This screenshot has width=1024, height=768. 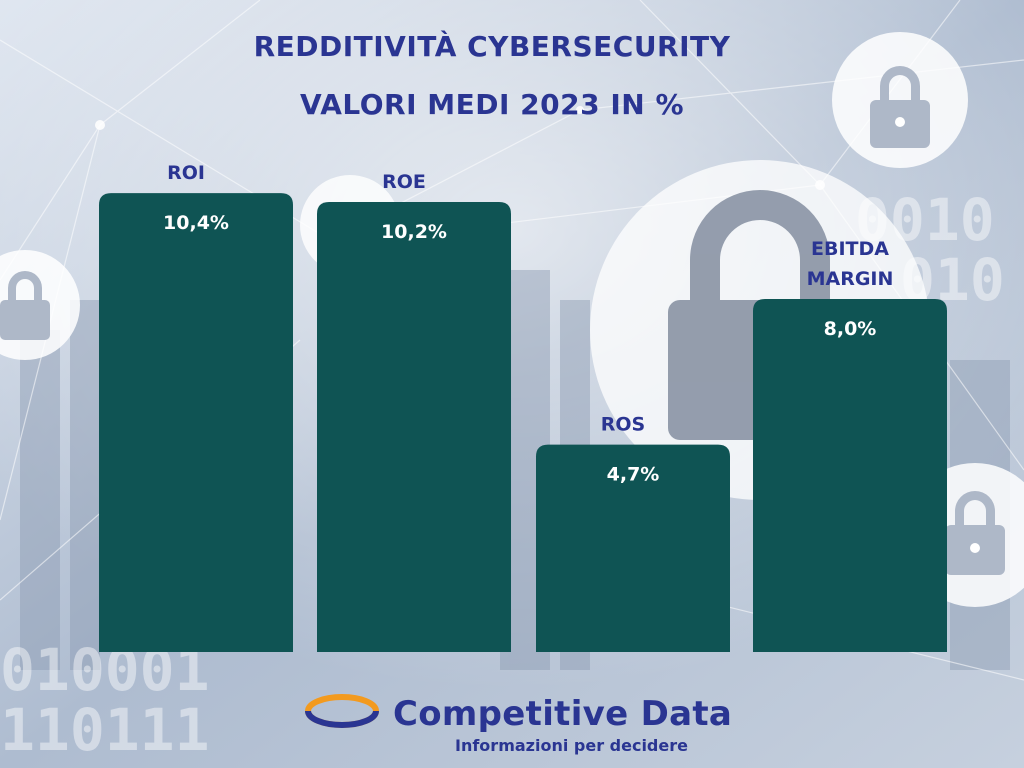 I want to click on brand-tagline: Informazioni per decidere, so click(x=571, y=745).